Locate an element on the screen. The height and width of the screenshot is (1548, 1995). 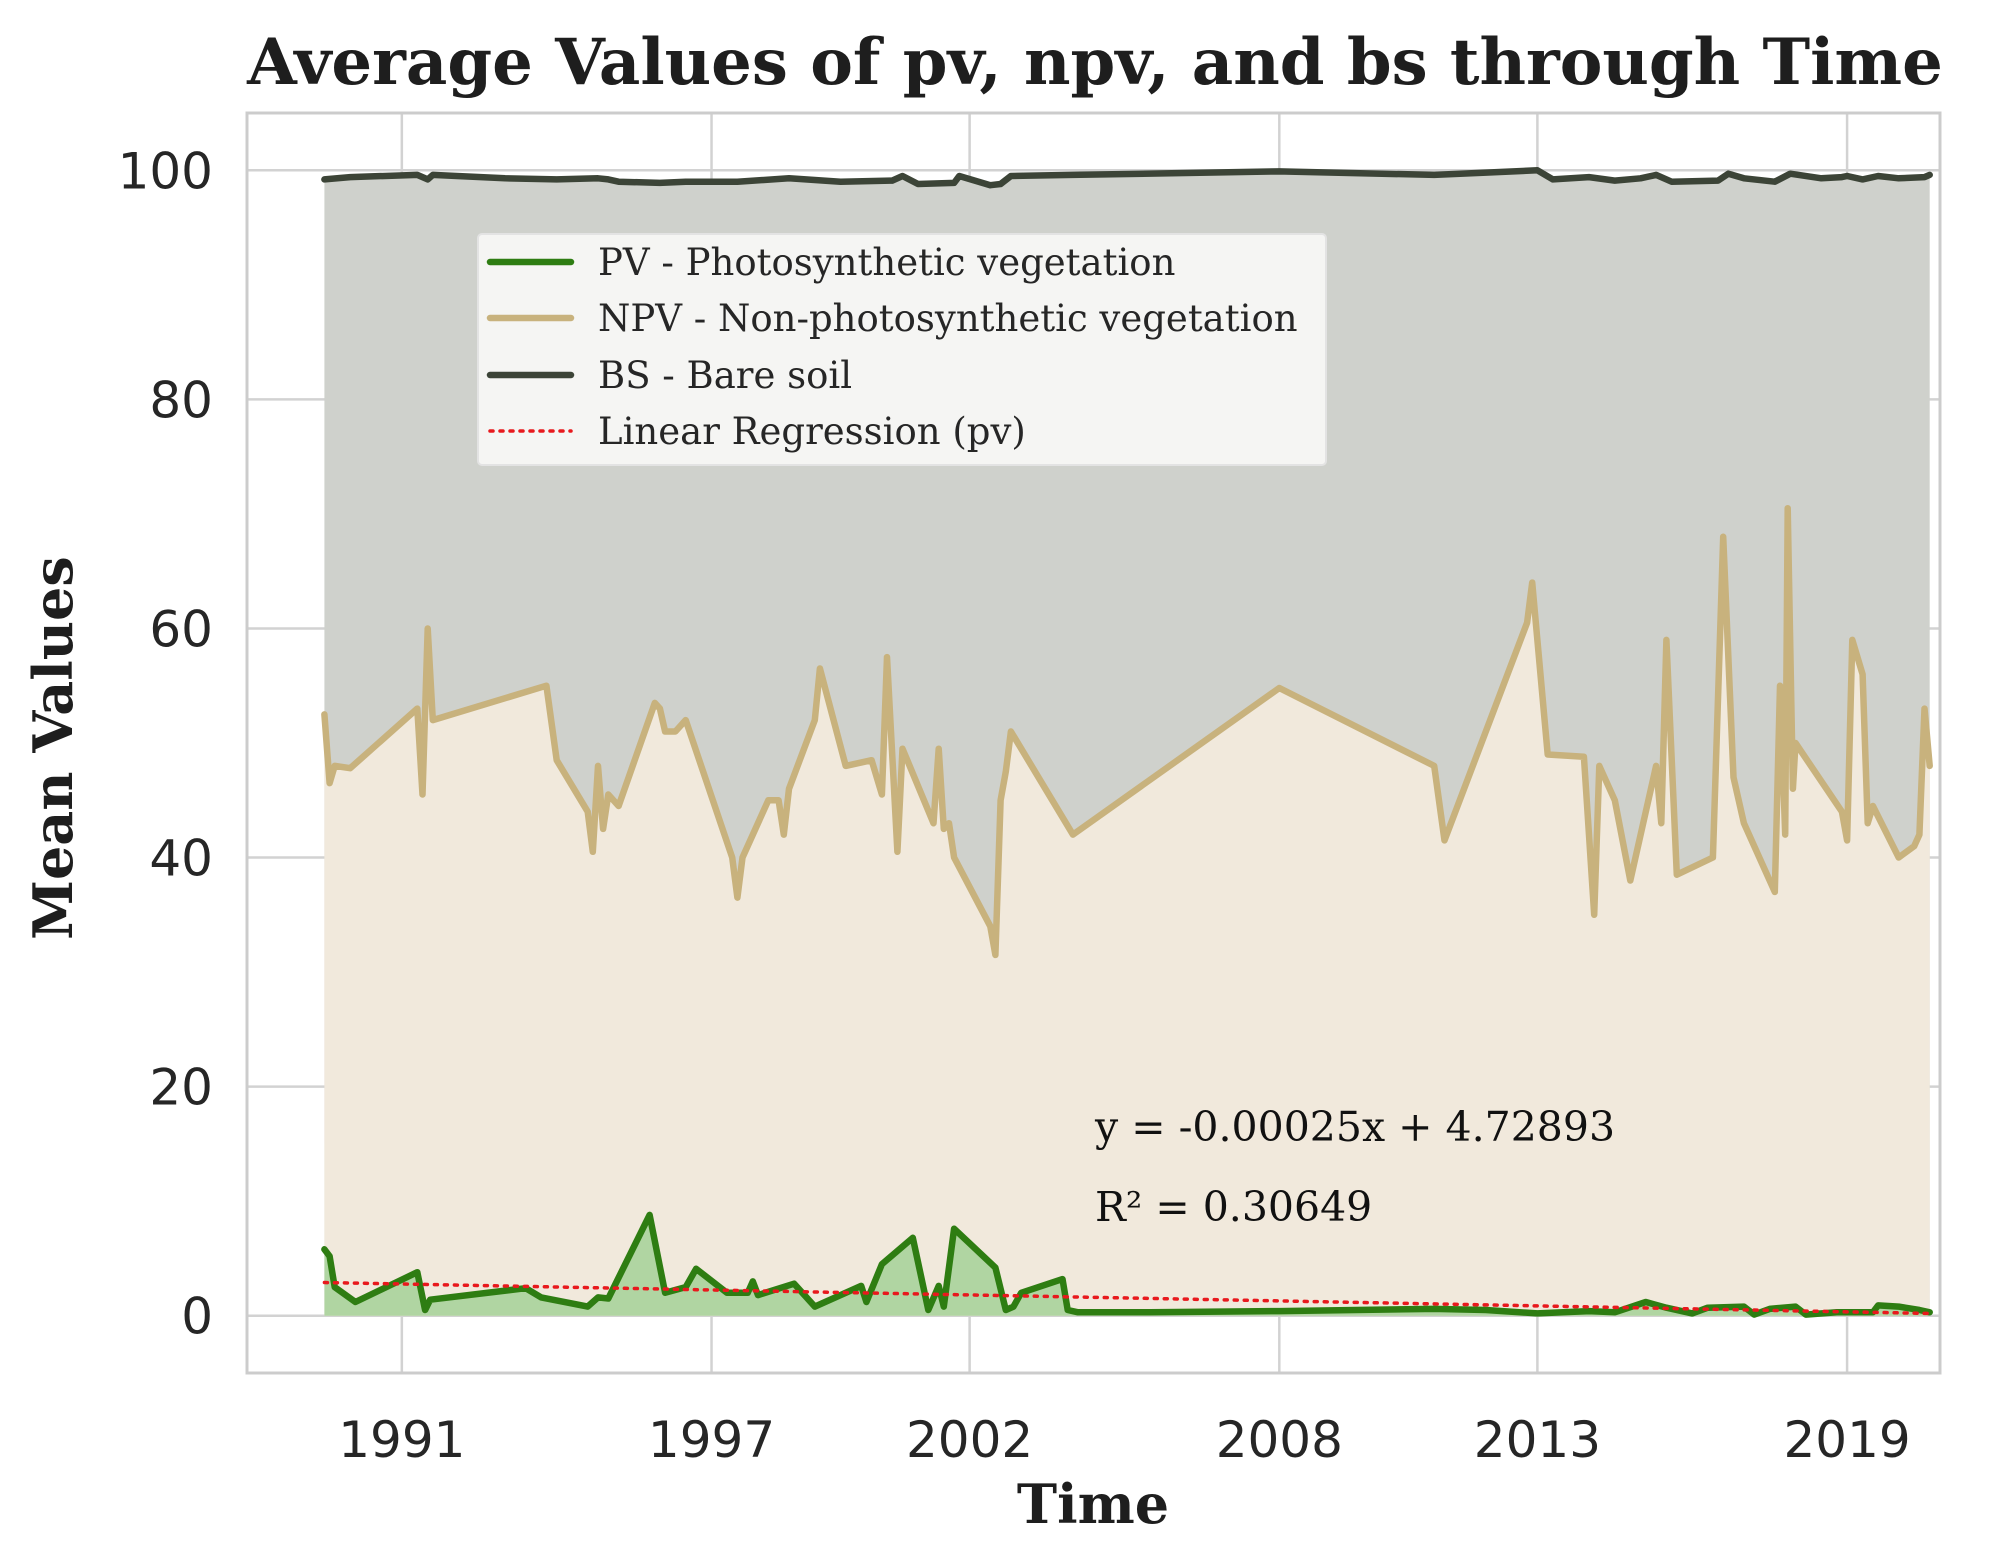
x-tick-label-2008: 2008 is located at coordinates (1279, 1440).